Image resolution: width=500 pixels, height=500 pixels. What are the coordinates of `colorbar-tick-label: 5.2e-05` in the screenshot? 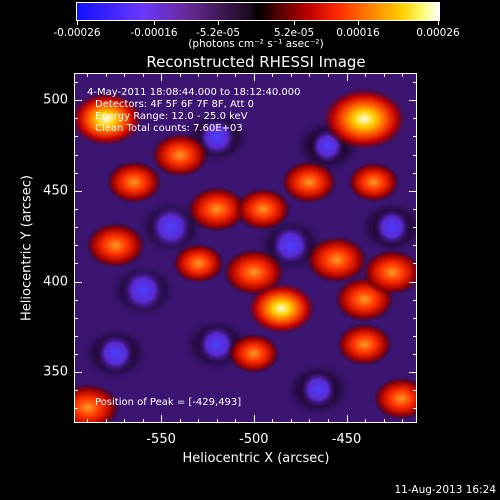 It's located at (294, 33).